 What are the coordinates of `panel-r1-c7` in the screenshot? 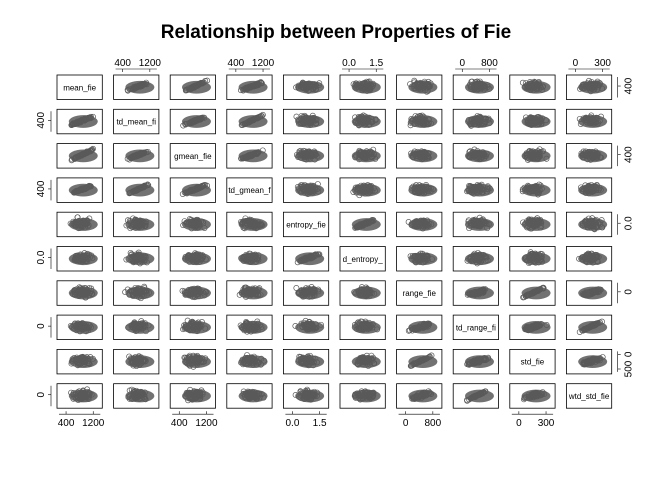 It's located at (475, 121).